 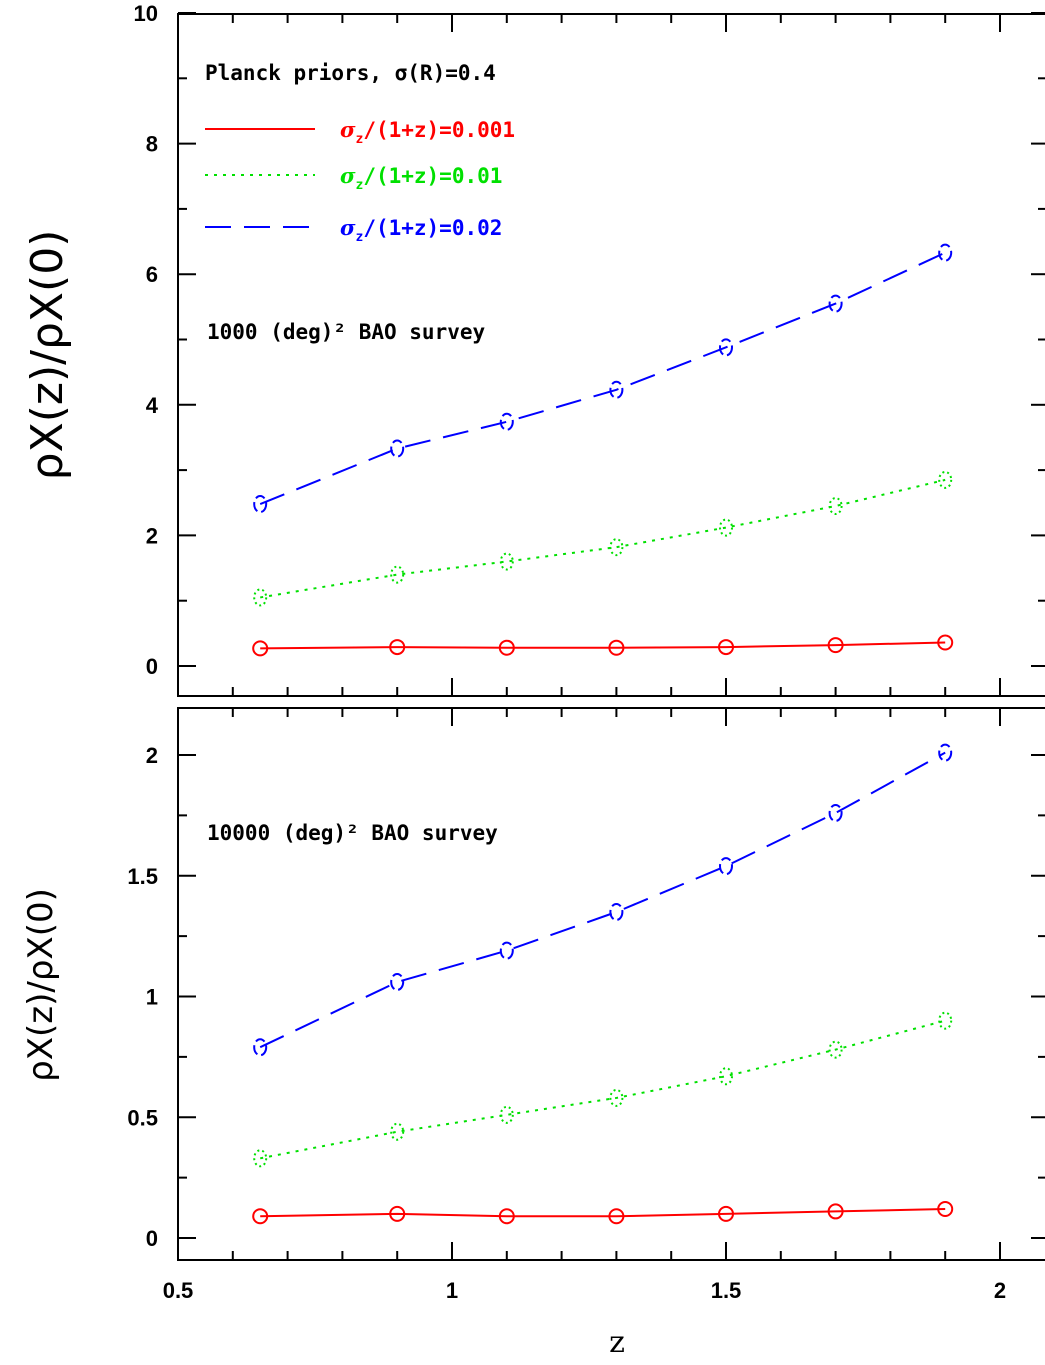 What do you see at coordinates (726, 1290) in the screenshot?
I see `x-tick-label: 1.5` at bounding box center [726, 1290].